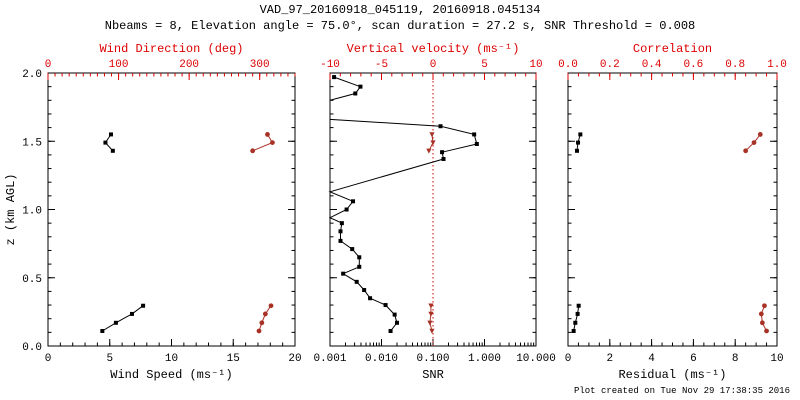  Describe the element at coordinates (652, 65) in the screenshot. I see `svg-text: 0.4` at that location.